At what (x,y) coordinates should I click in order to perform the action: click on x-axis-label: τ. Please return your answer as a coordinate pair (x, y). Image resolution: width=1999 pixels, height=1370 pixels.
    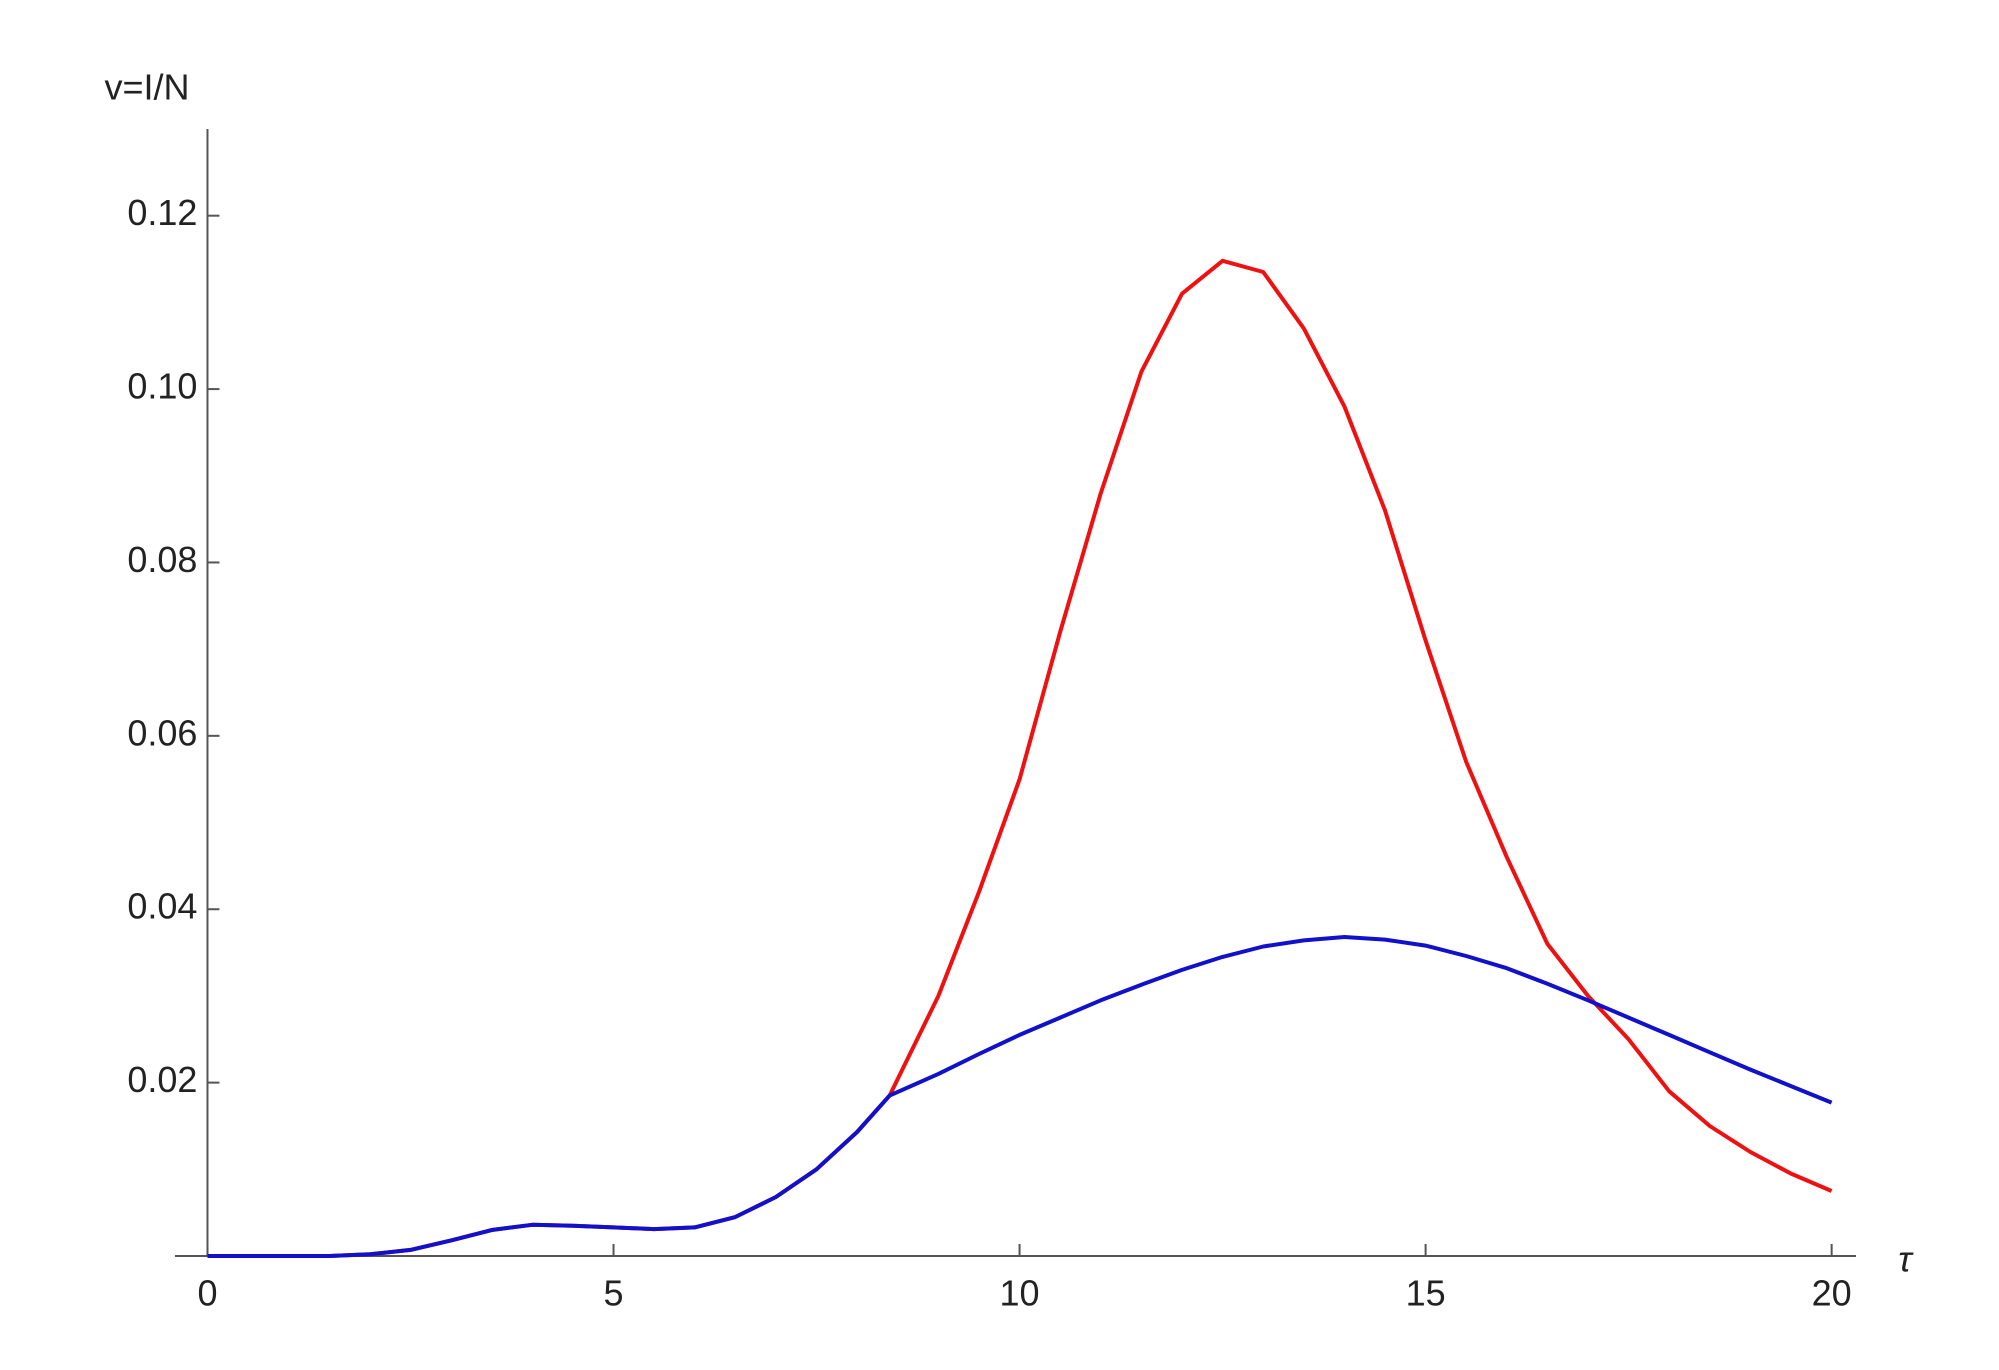
    Looking at the image, I should click on (1906, 1259).